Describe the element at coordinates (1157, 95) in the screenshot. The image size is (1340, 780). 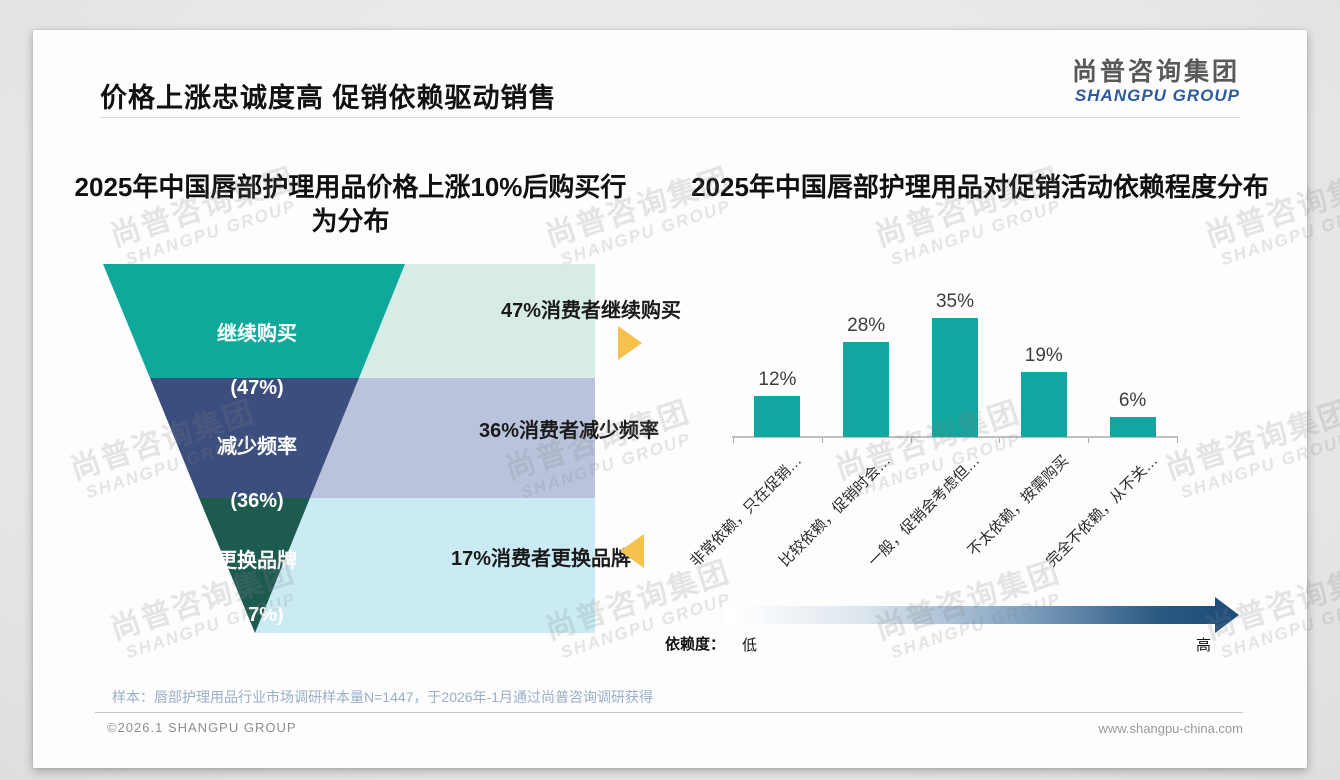
I see `logo-text-en: SHANGPU GROUP` at that location.